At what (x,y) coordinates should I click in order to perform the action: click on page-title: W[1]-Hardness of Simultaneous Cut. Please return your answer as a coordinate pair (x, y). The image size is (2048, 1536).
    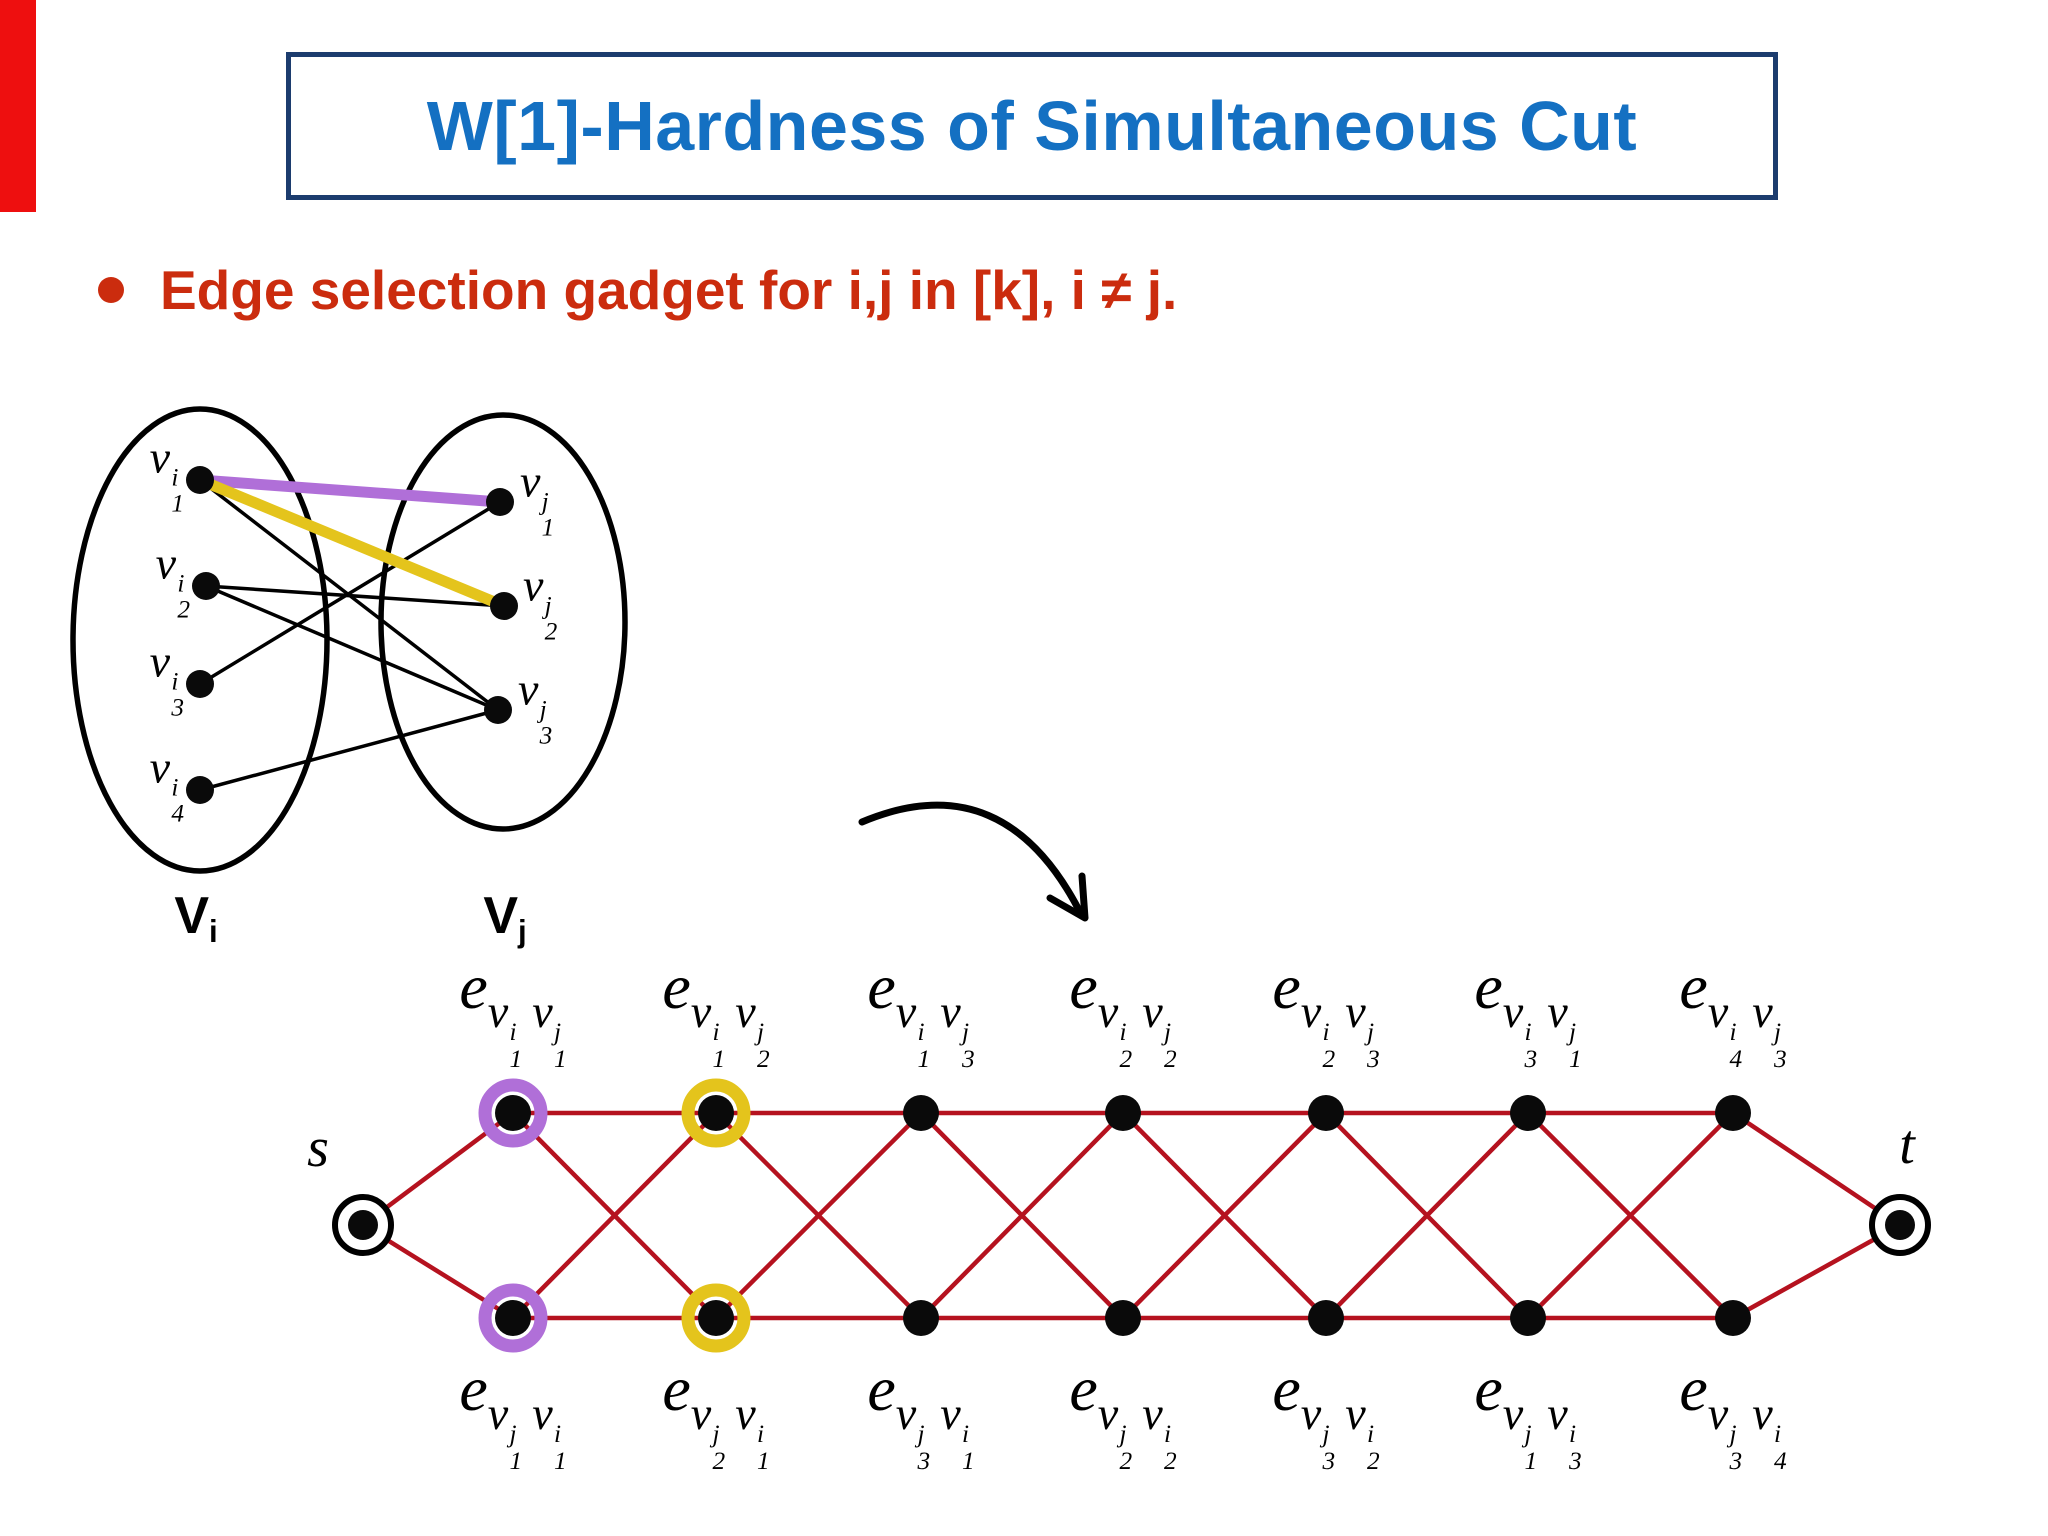
    Looking at the image, I should click on (1032, 126).